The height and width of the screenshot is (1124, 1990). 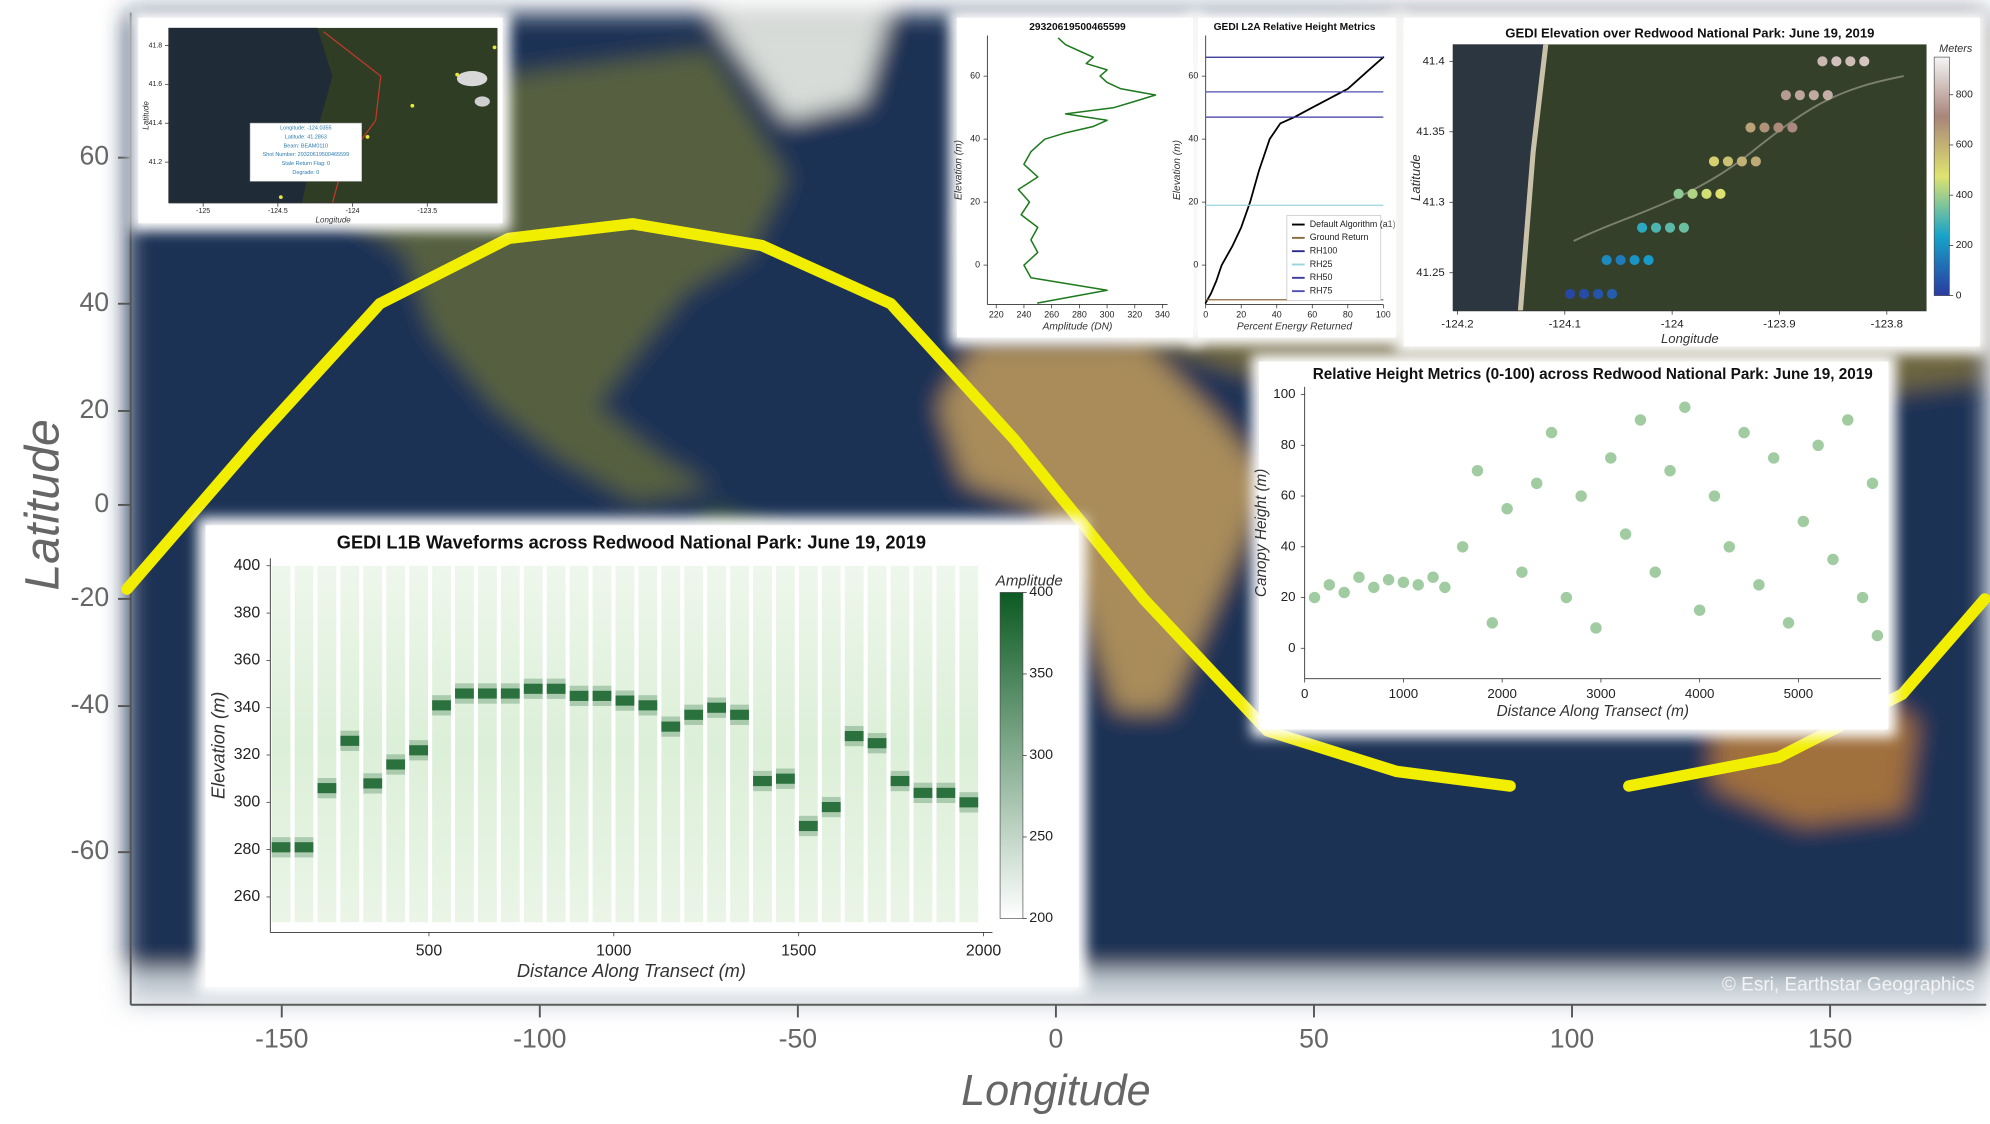 What do you see at coordinates (156, 162) in the screenshot?
I see `y-tick-label: 41.2` at bounding box center [156, 162].